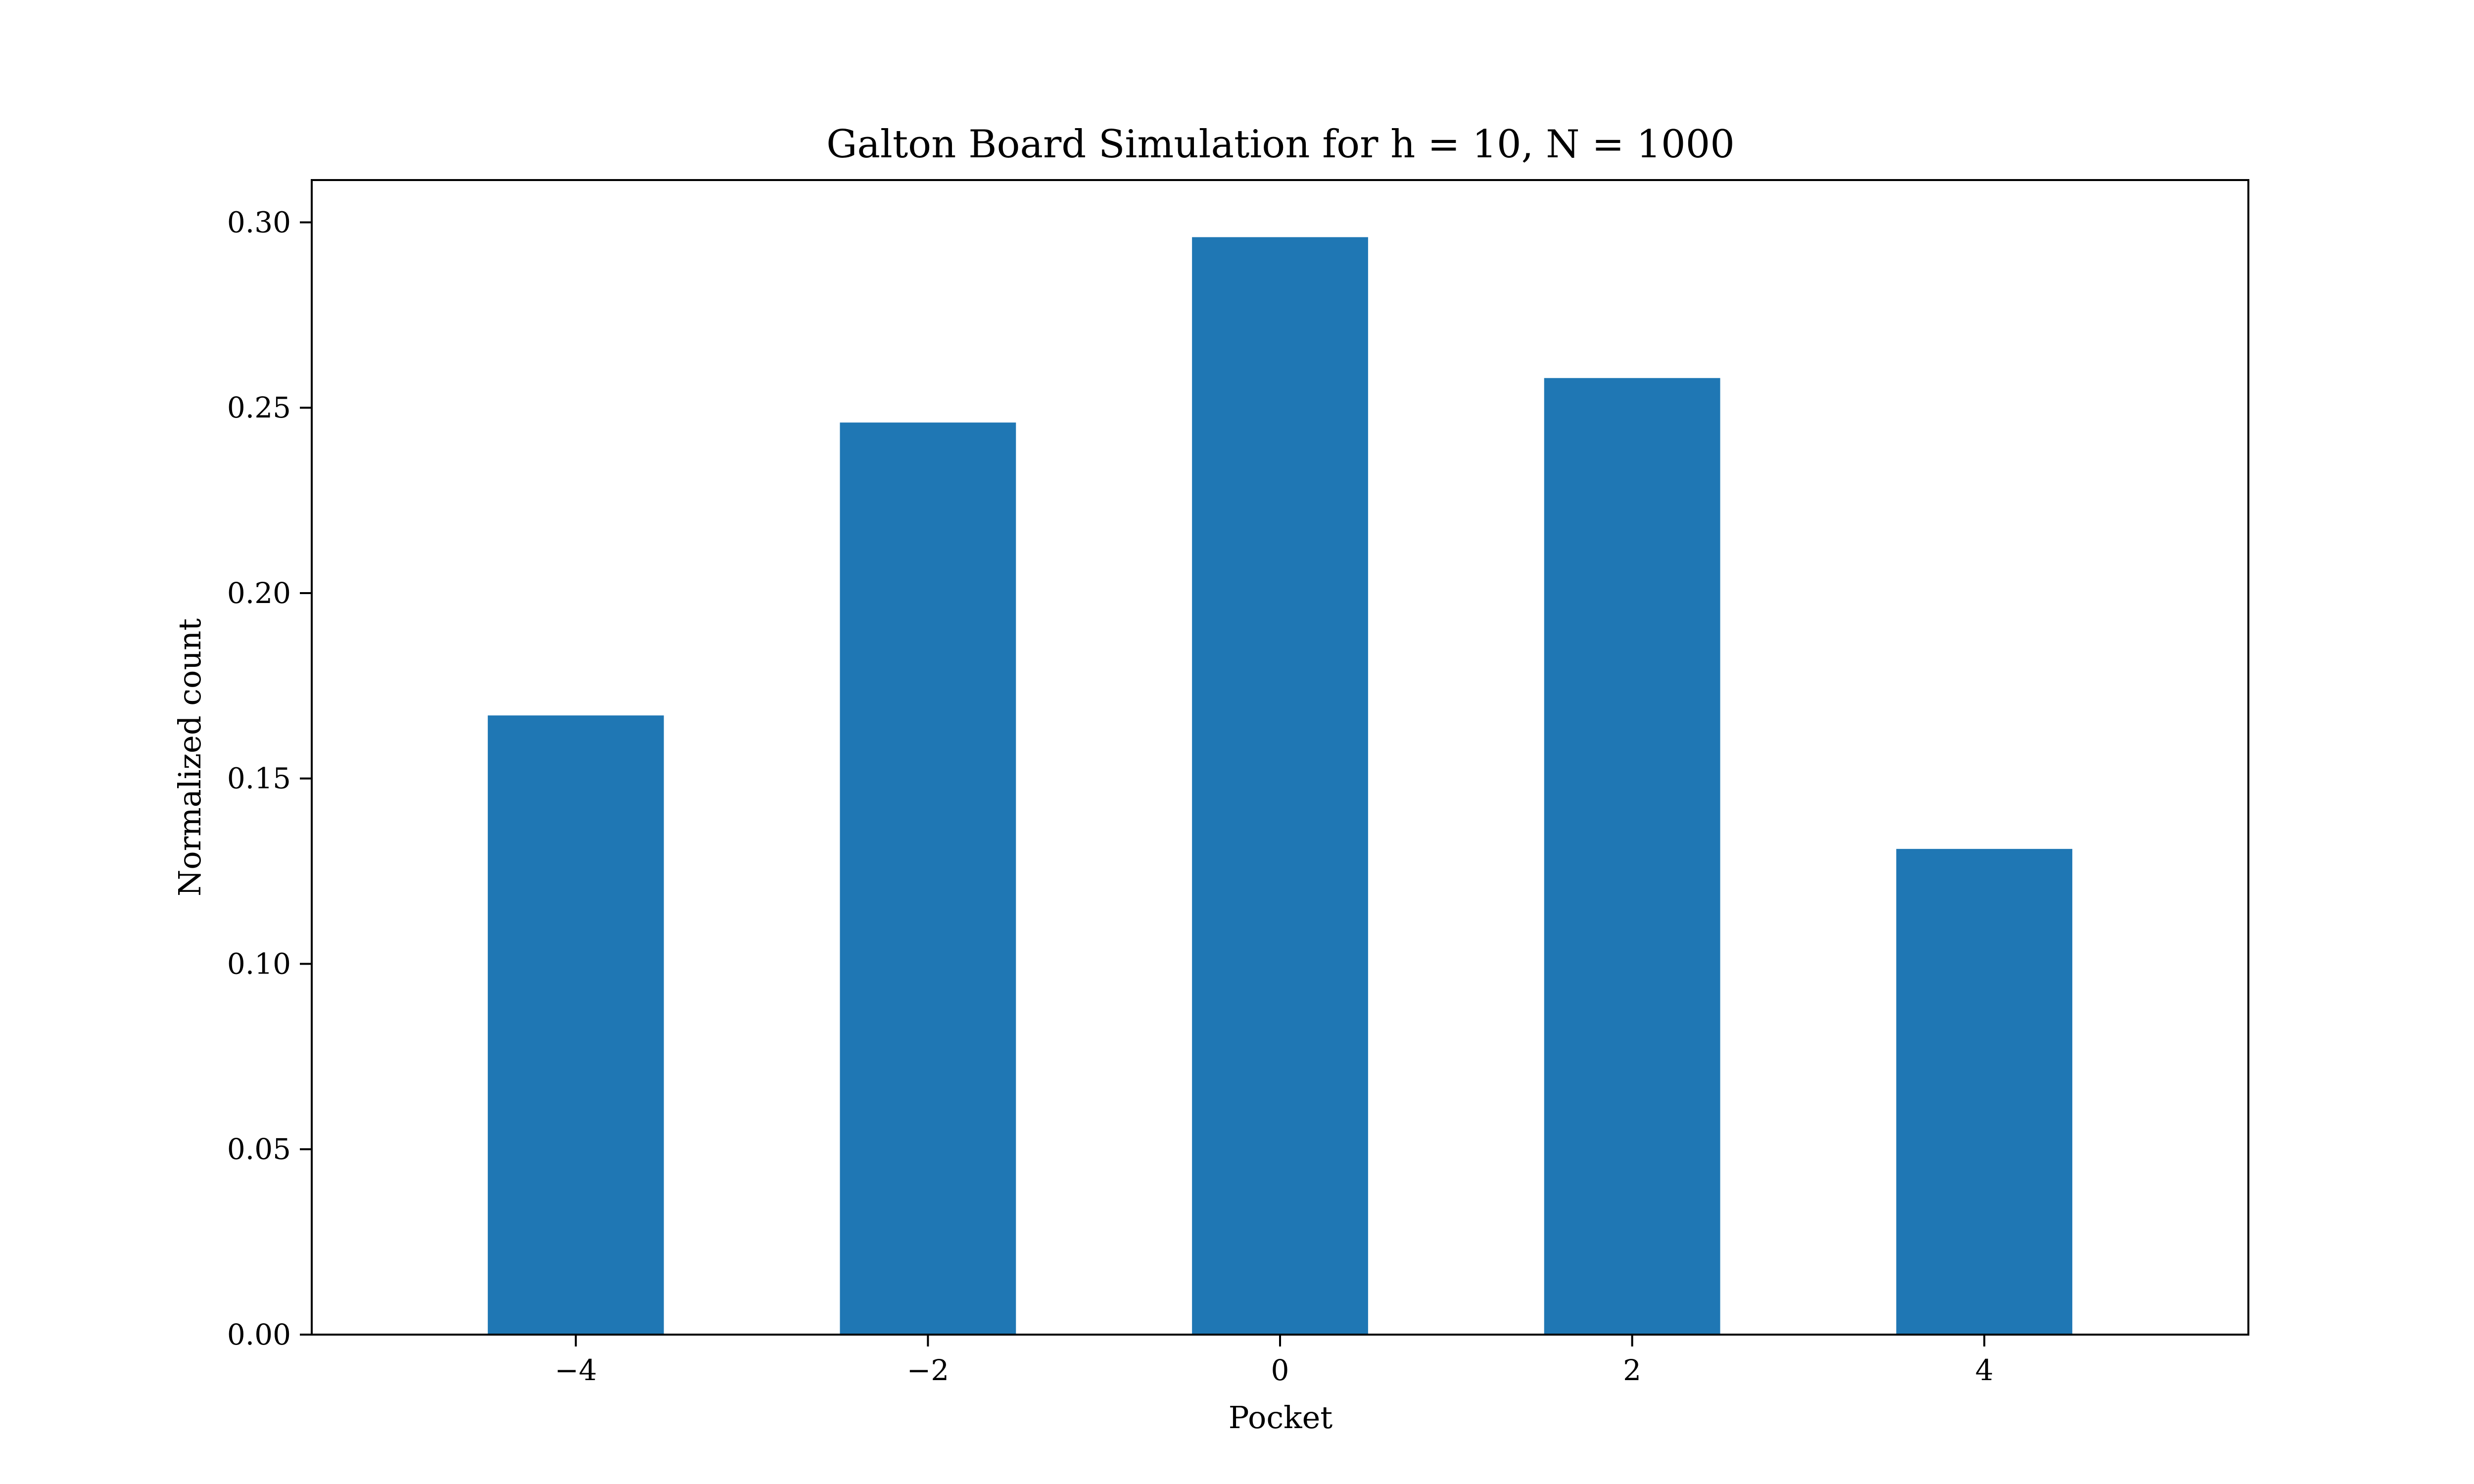 Image resolution: width=2474 pixels, height=1484 pixels. Describe the element at coordinates (1985, 1370) in the screenshot. I see `x-tick-label: 4` at that location.